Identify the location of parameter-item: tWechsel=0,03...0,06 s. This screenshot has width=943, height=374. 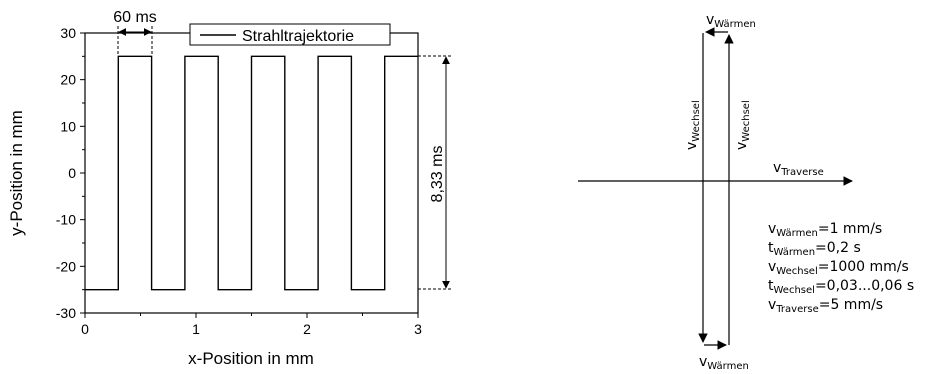
(841, 287).